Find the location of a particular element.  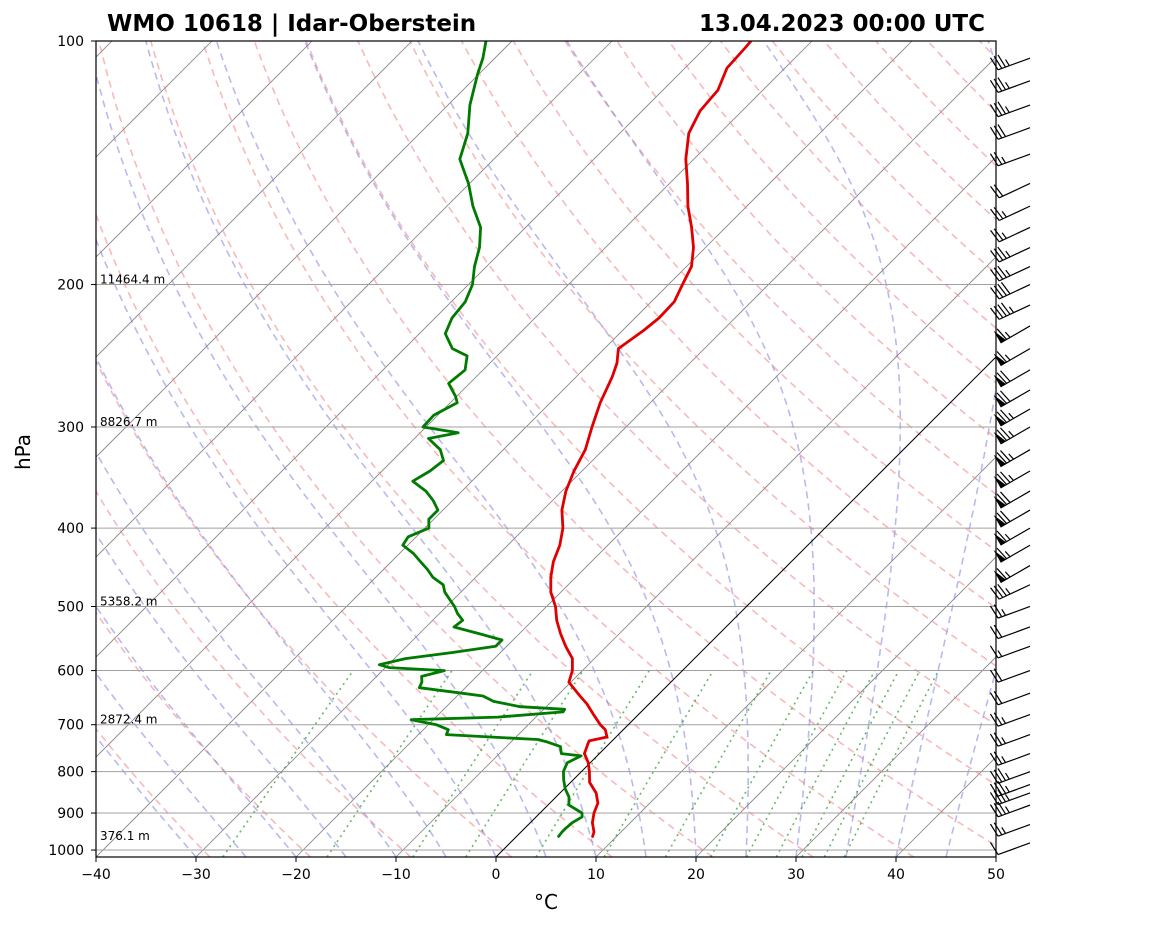

y-tick-label: 400 is located at coordinates (70, 529).